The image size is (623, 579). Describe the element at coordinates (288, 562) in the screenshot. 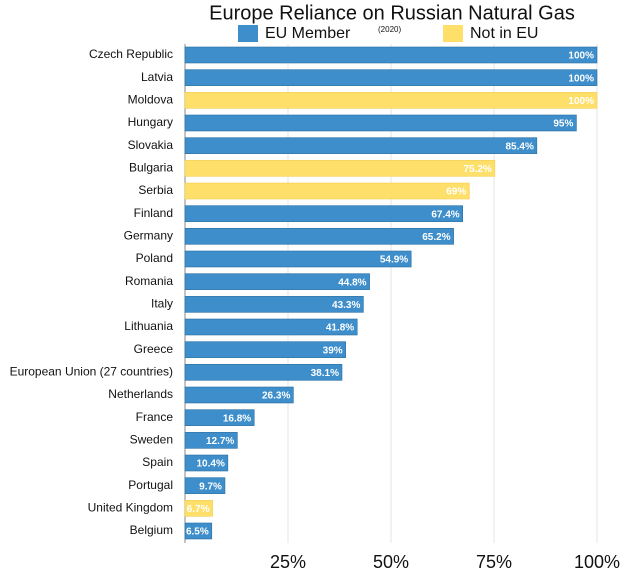

I see `x-tick-label: 25%` at that location.